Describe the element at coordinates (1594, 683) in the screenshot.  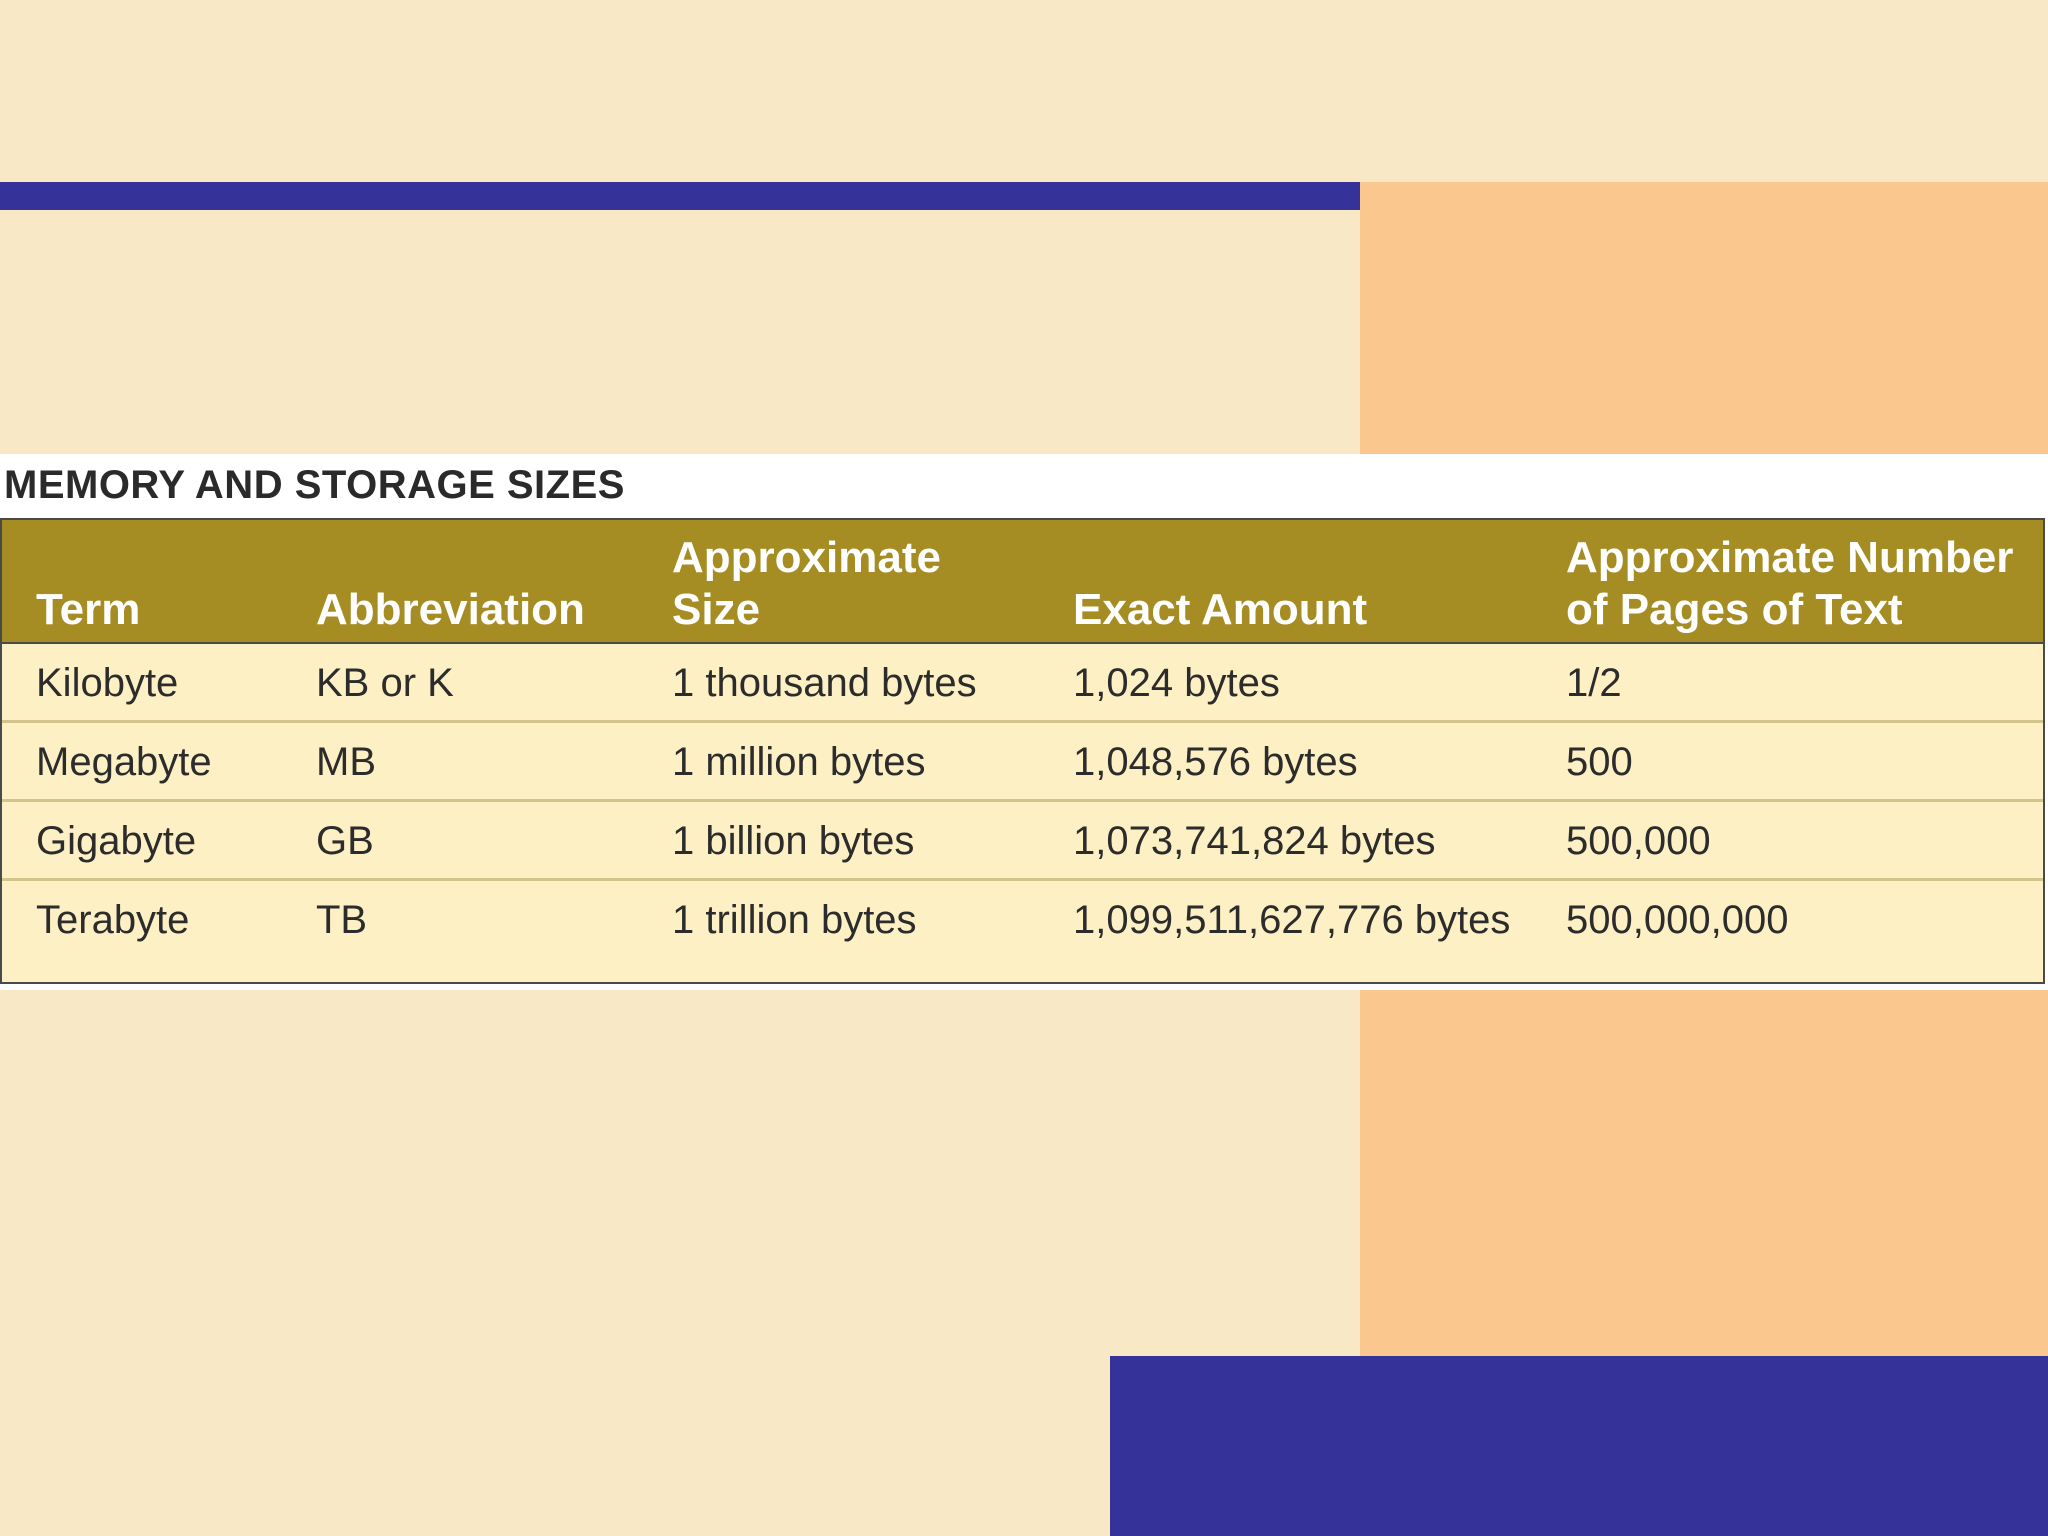
I see `cell-pages-of-text: 1/2` at that location.